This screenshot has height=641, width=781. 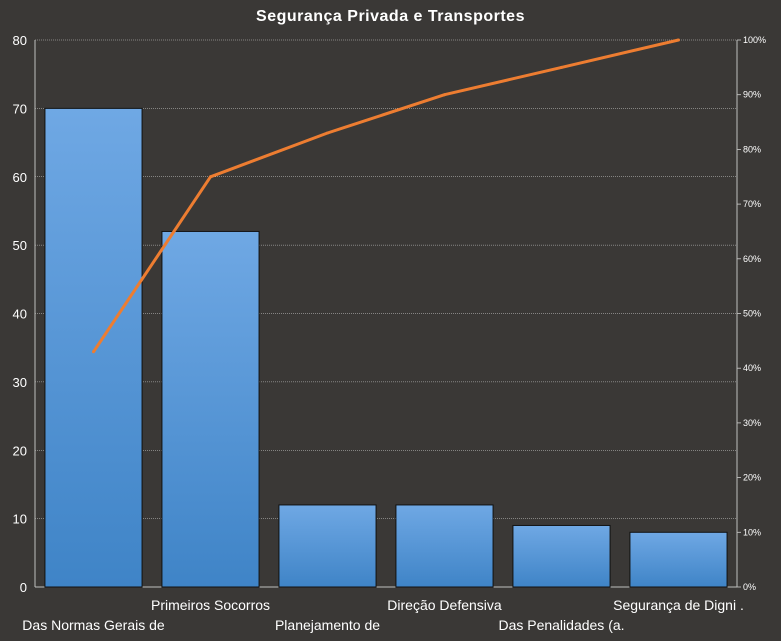 I want to click on y-tick-label: 80, so click(x=20, y=40).